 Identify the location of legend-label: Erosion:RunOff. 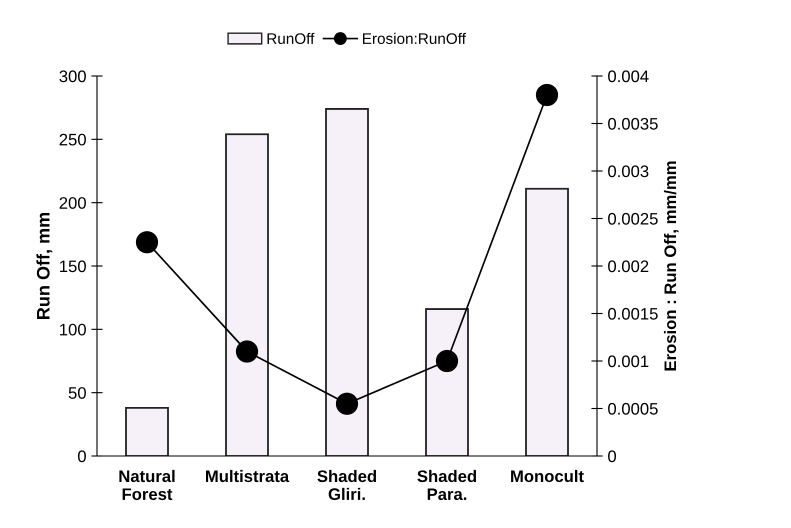
(414, 38).